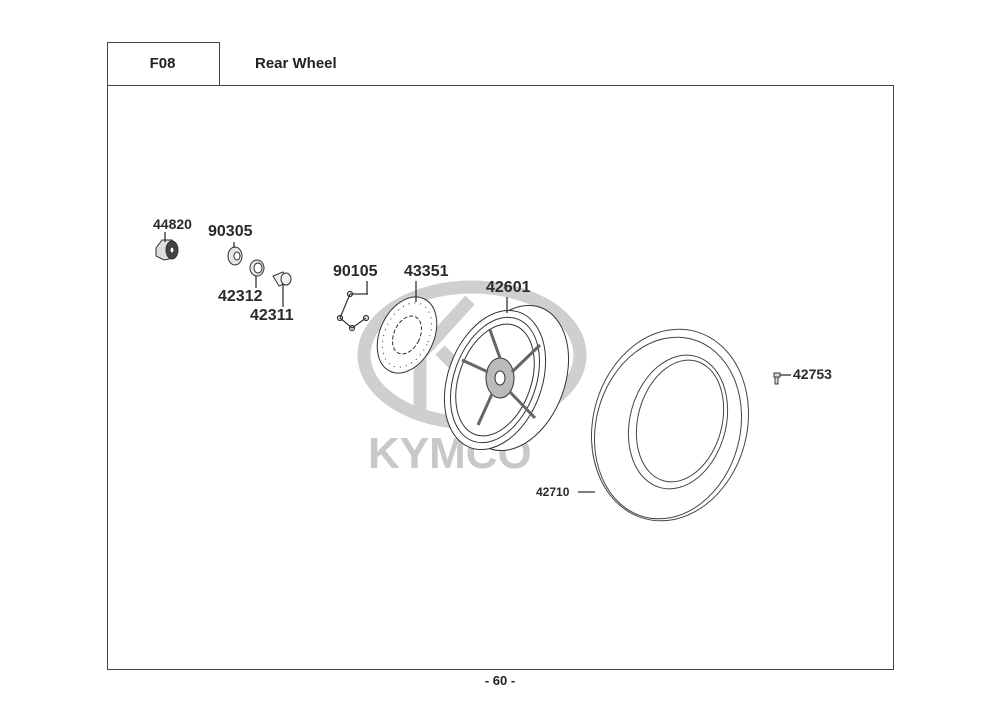 This screenshot has width=1000, height=707. I want to click on part-42311-spacer, so click(282, 279).